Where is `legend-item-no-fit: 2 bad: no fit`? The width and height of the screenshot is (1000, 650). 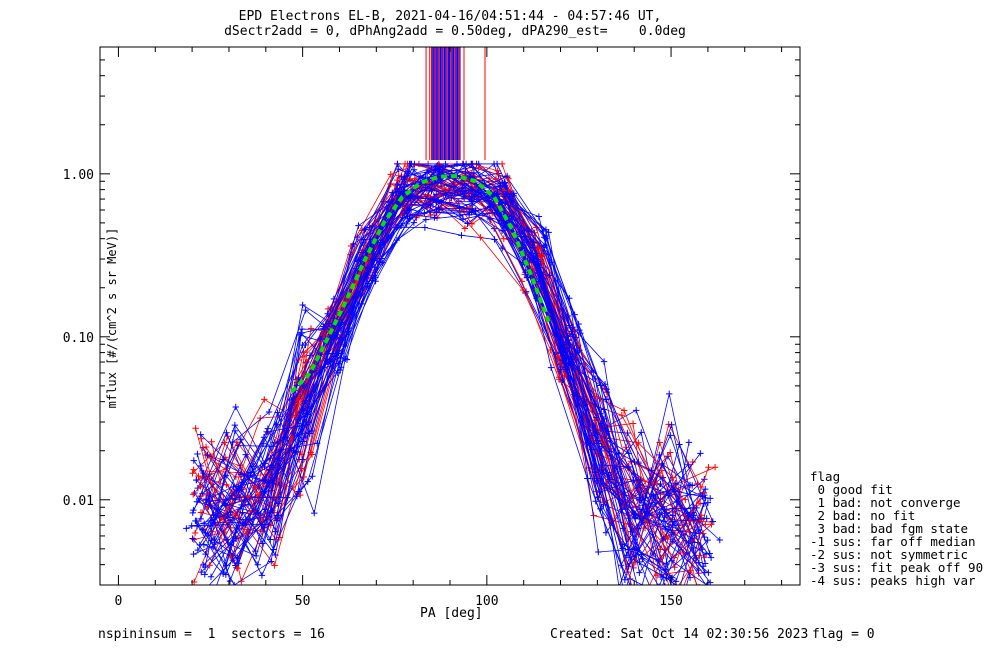
legend-item-no-fit: 2 bad: no fit is located at coordinates (863, 515).